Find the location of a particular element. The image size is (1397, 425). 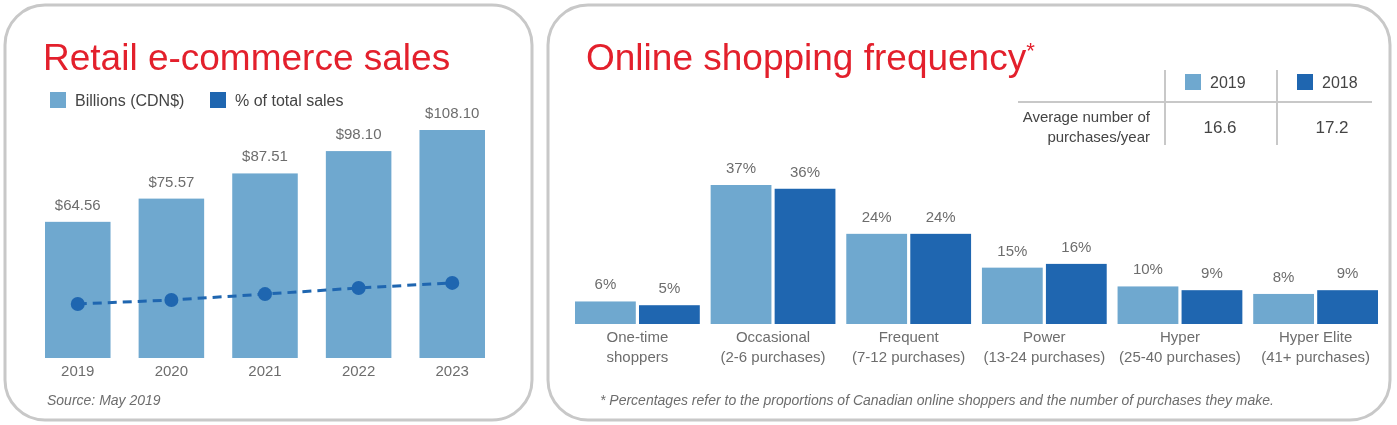

x-tick-label: 2019 is located at coordinates (78, 370).